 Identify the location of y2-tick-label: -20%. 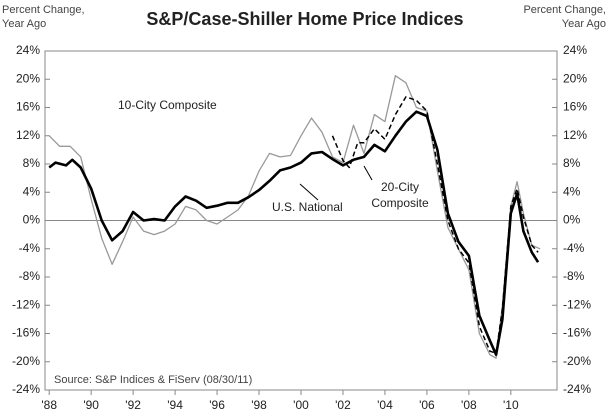
(577, 361).